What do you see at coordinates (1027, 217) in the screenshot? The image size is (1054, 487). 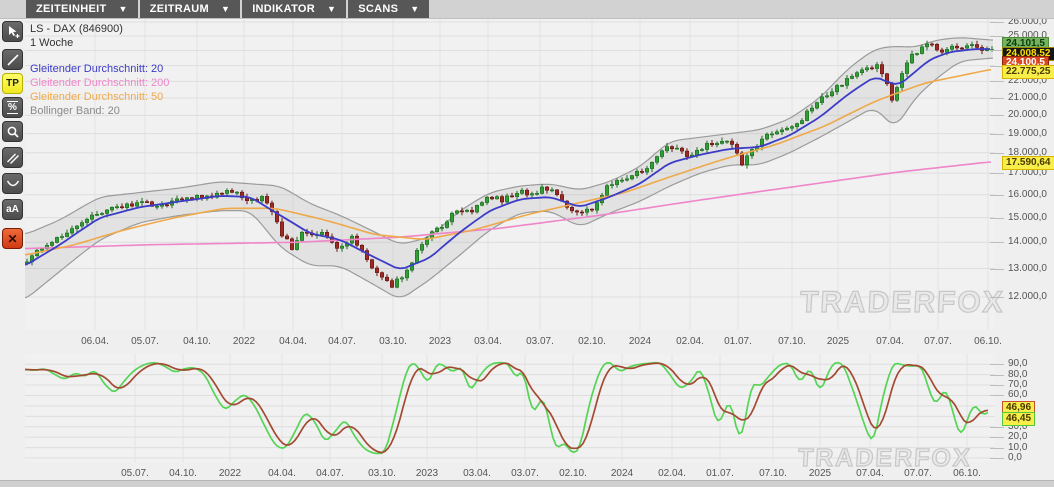 I see `price-axis-label: 15.000,0` at bounding box center [1027, 217].